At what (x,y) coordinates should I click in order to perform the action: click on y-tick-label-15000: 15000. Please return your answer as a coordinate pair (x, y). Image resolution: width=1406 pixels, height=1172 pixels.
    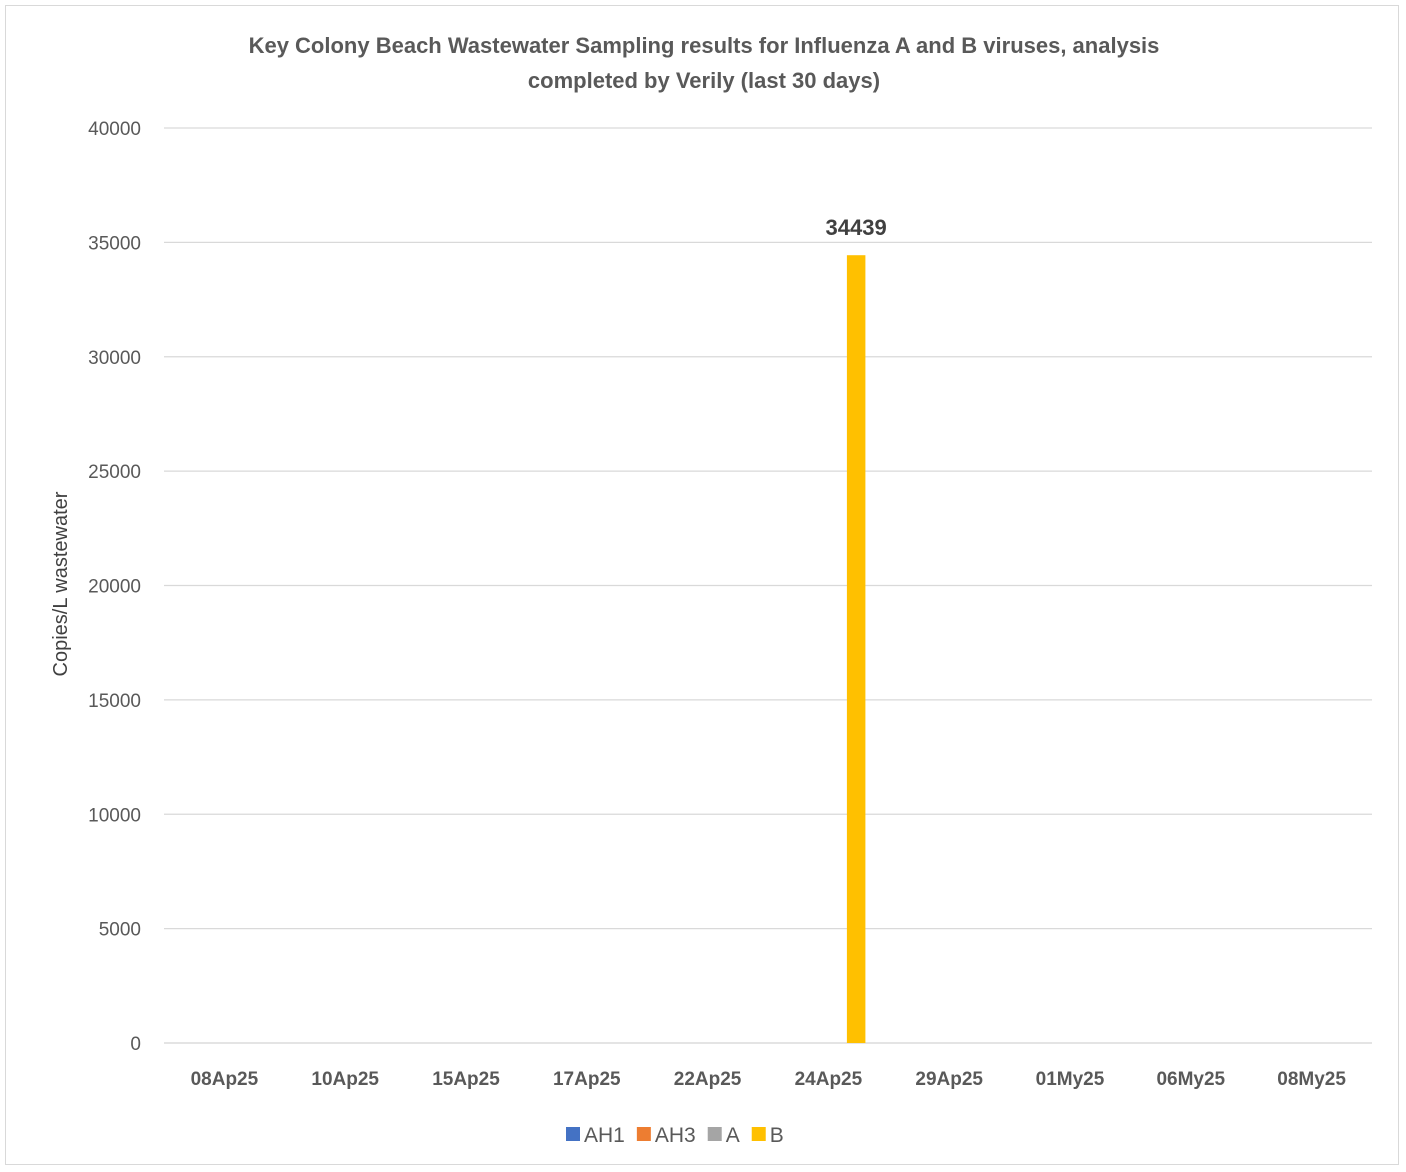
    Looking at the image, I should click on (114, 701).